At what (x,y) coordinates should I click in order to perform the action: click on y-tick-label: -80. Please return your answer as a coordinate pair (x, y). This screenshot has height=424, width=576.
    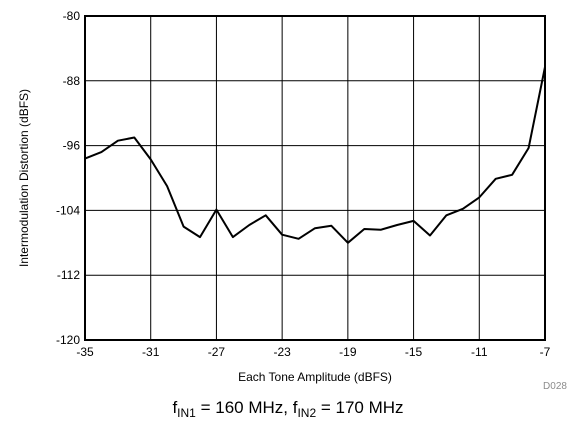
    Looking at the image, I should click on (72, 16).